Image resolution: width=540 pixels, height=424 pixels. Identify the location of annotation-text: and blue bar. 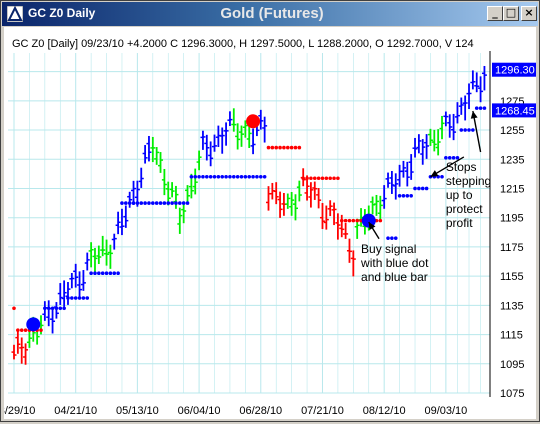
(394, 277).